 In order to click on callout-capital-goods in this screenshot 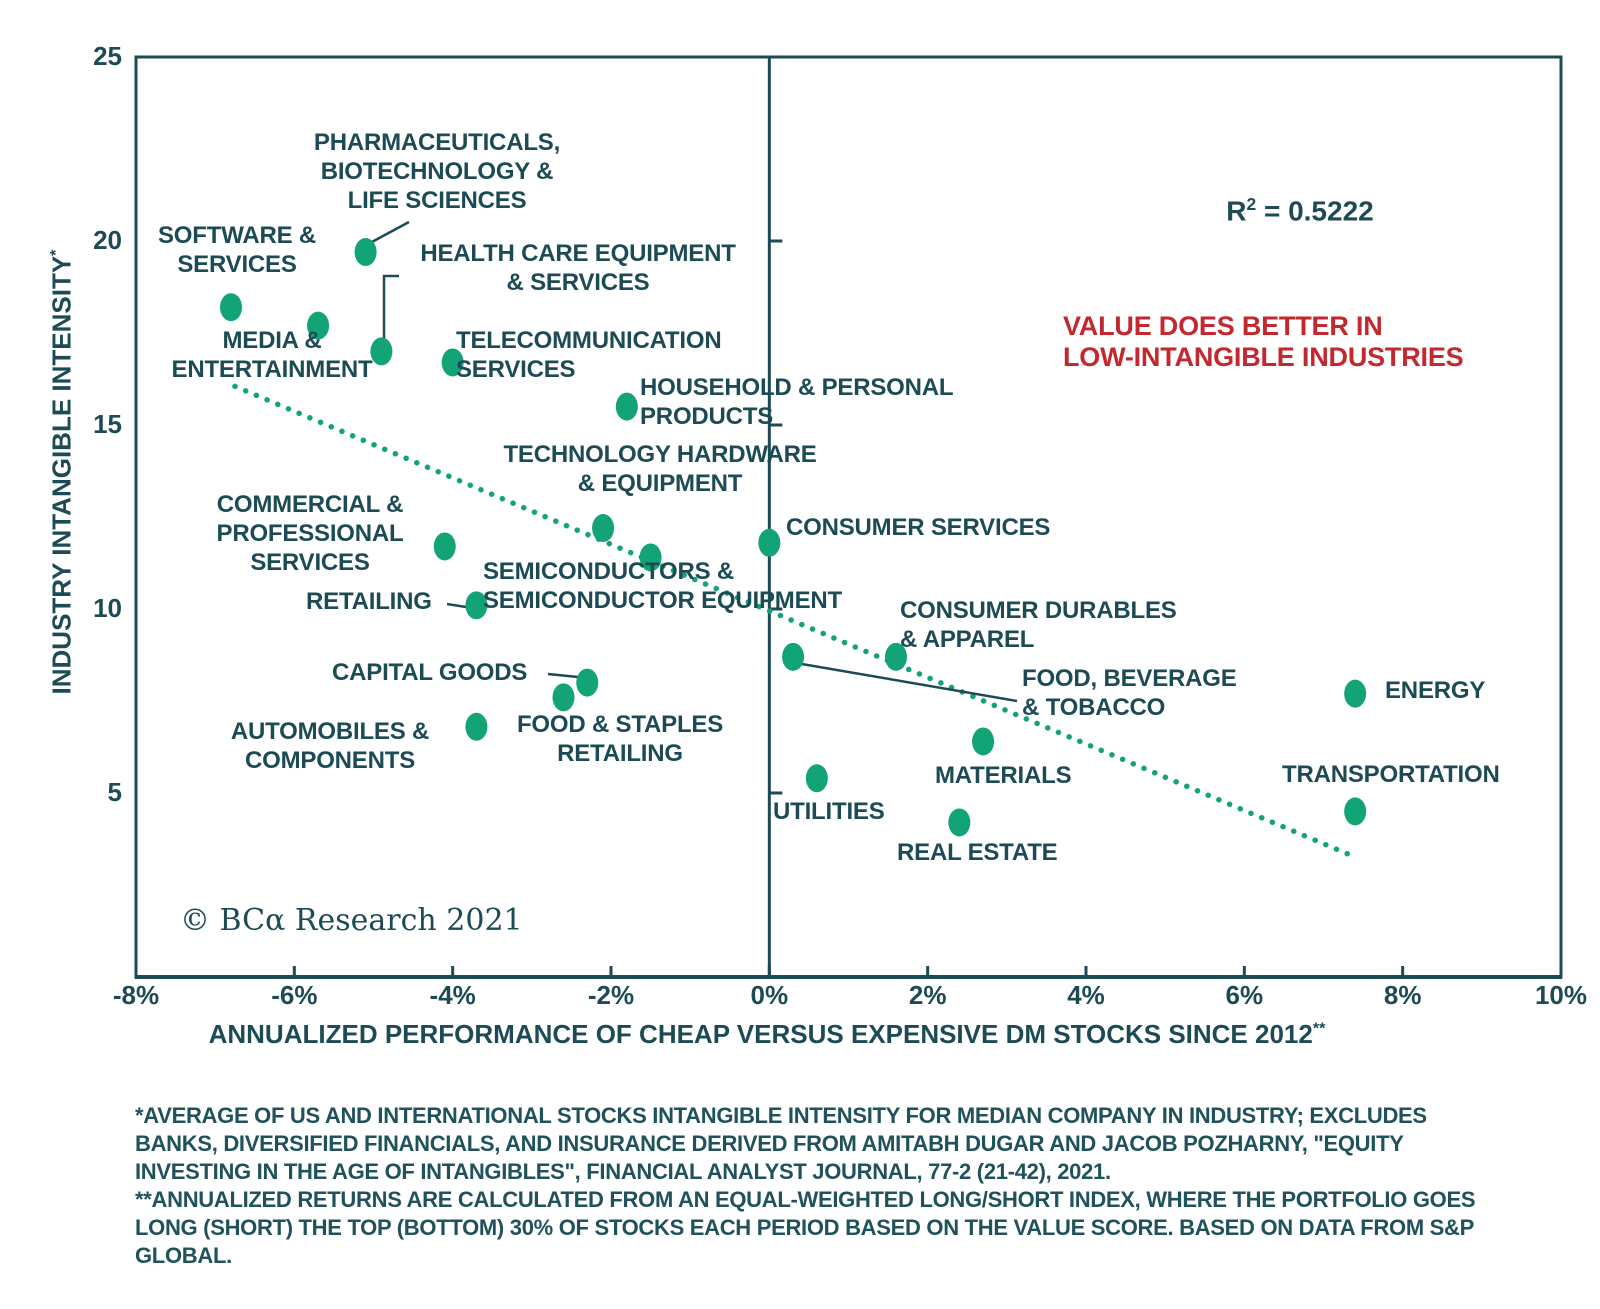, I will do `click(563, 675)`.